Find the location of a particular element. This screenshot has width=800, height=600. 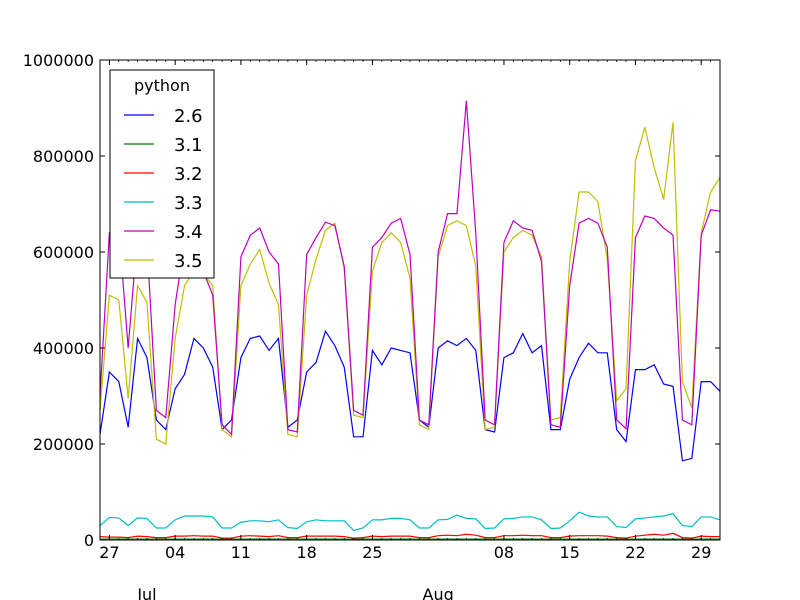

x-tick-label: 11 is located at coordinates (241, 552).